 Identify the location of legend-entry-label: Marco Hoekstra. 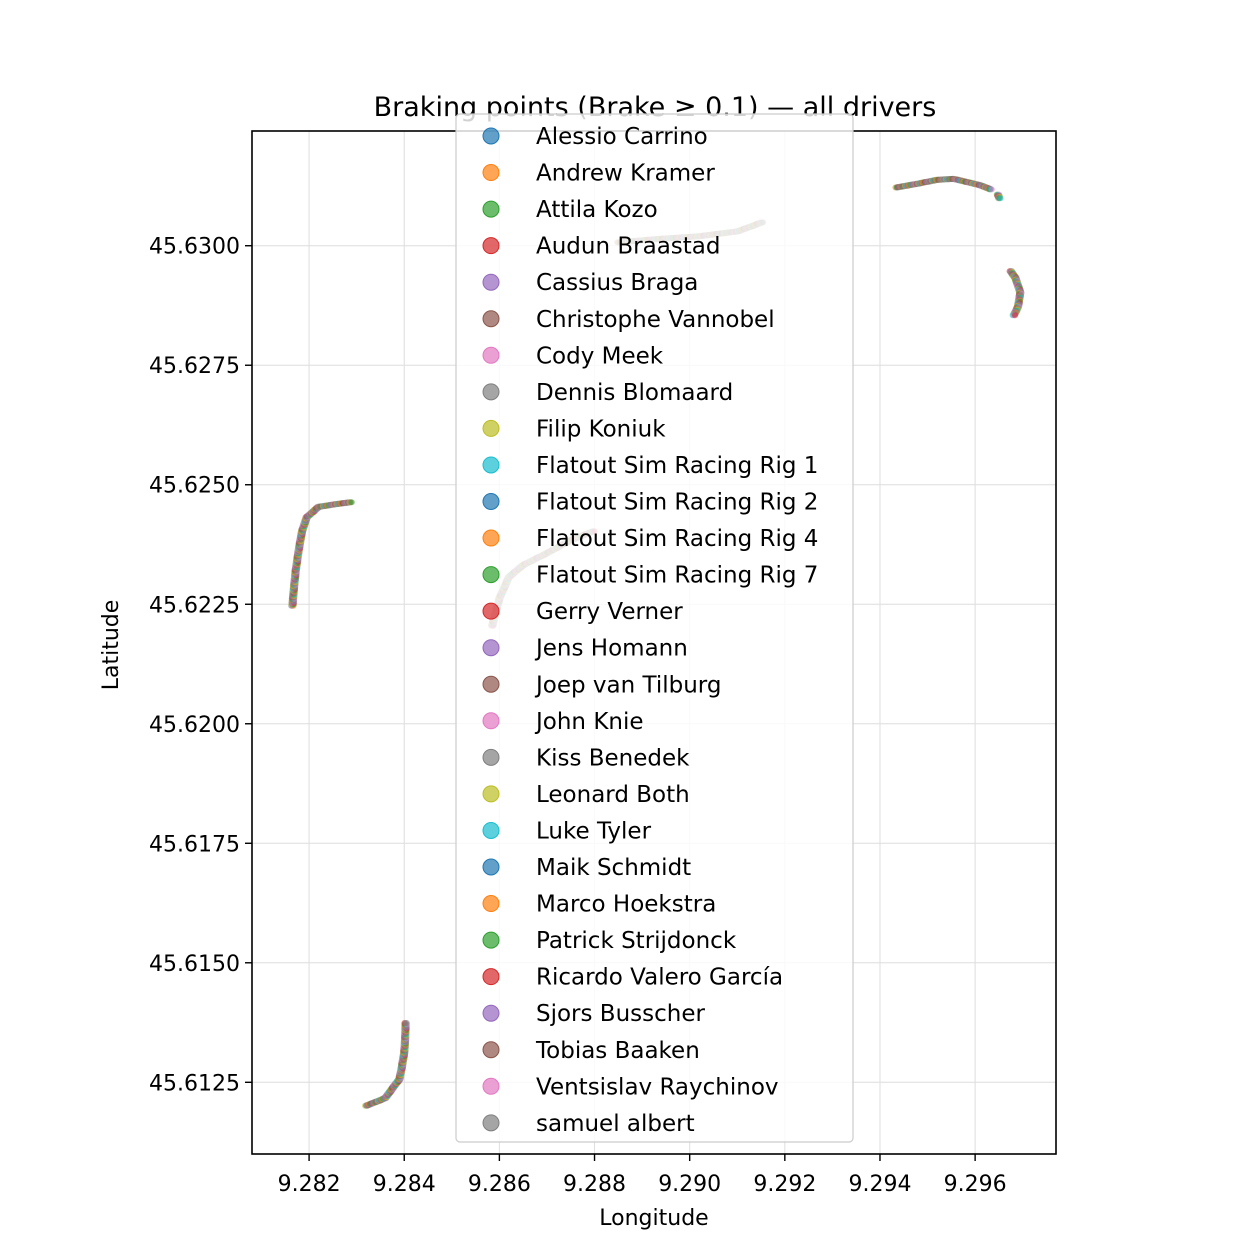
(626, 905).